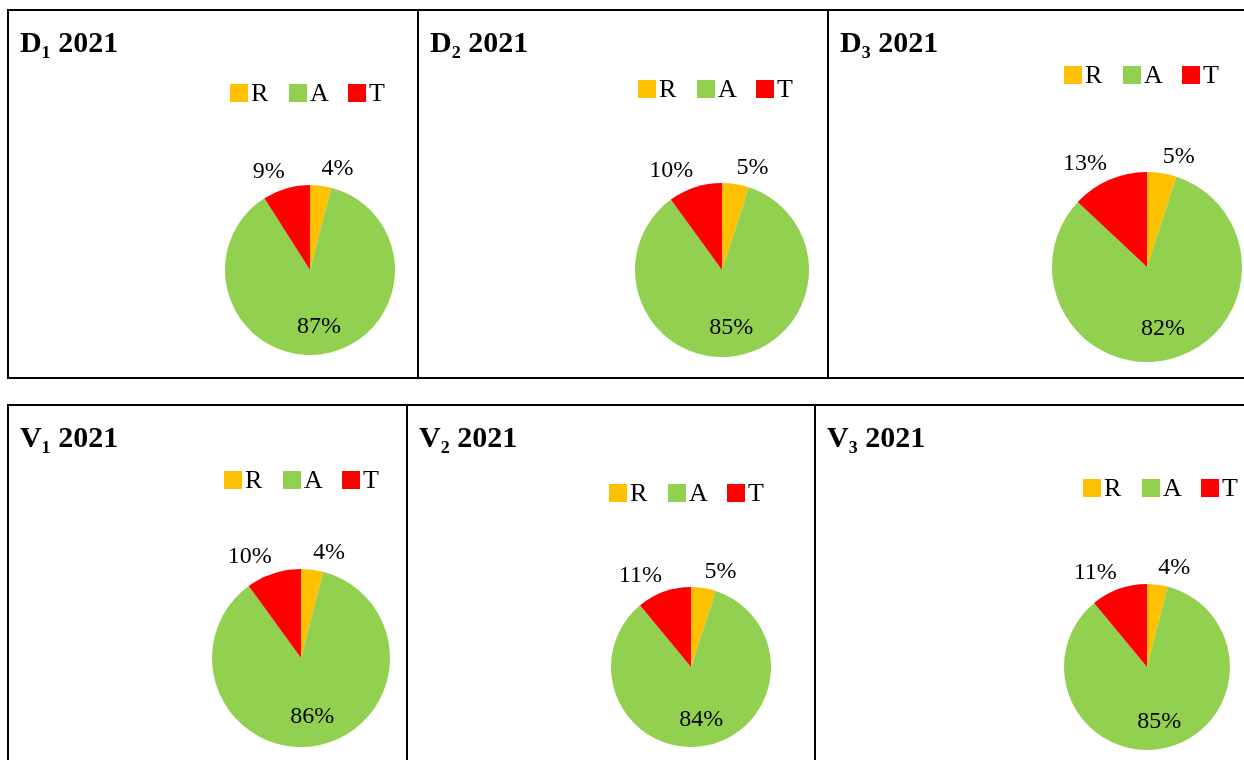 The width and height of the screenshot is (1244, 760). What do you see at coordinates (69, 41) in the screenshot?
I see `chart-title: D₁ 2021` at bounding box center [69, 41].